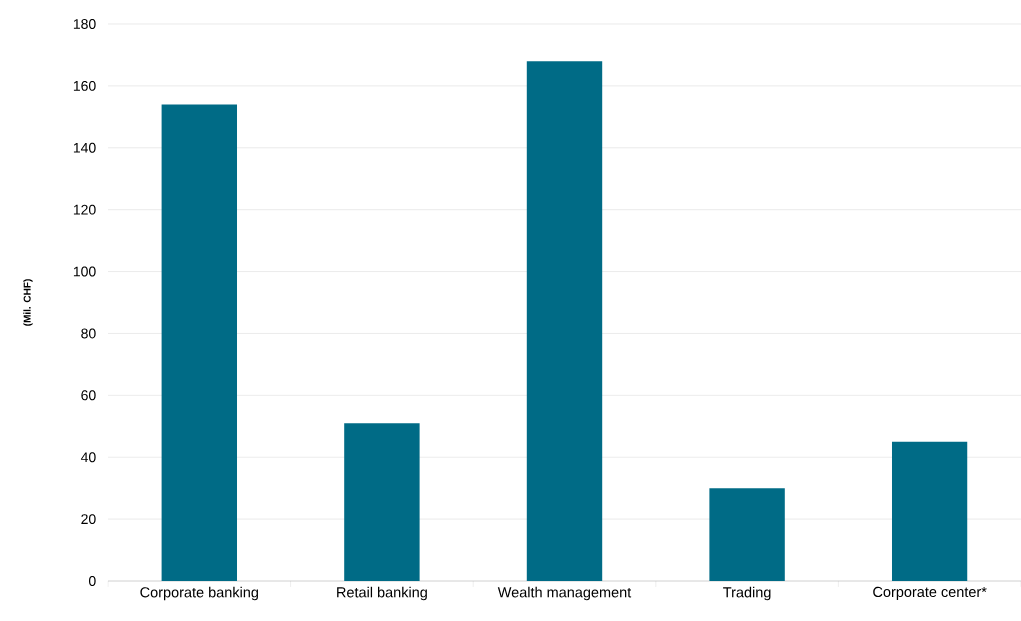 The height and width of the screenshot is (621, 1021). I want to click on y-tick-label: 100, so click(84, 271).